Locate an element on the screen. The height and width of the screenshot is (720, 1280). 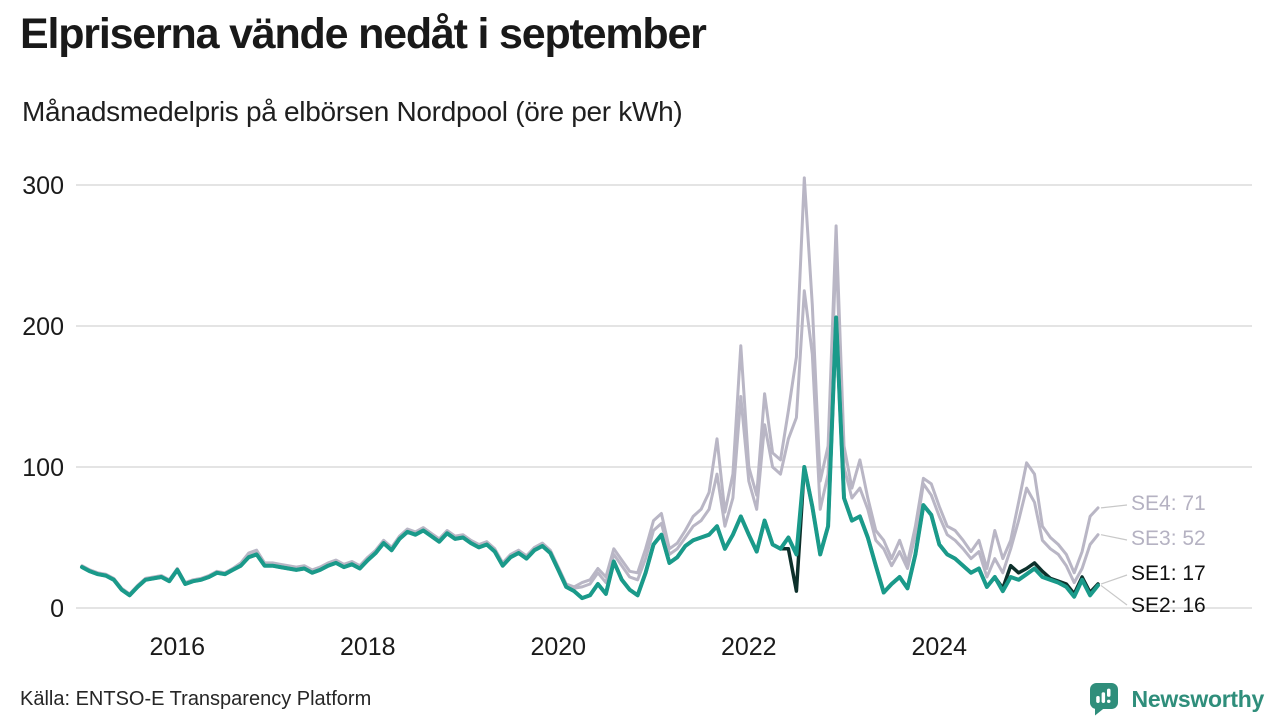
series-label-se4: SE4: 71 is located at coordinates (1168, 503).